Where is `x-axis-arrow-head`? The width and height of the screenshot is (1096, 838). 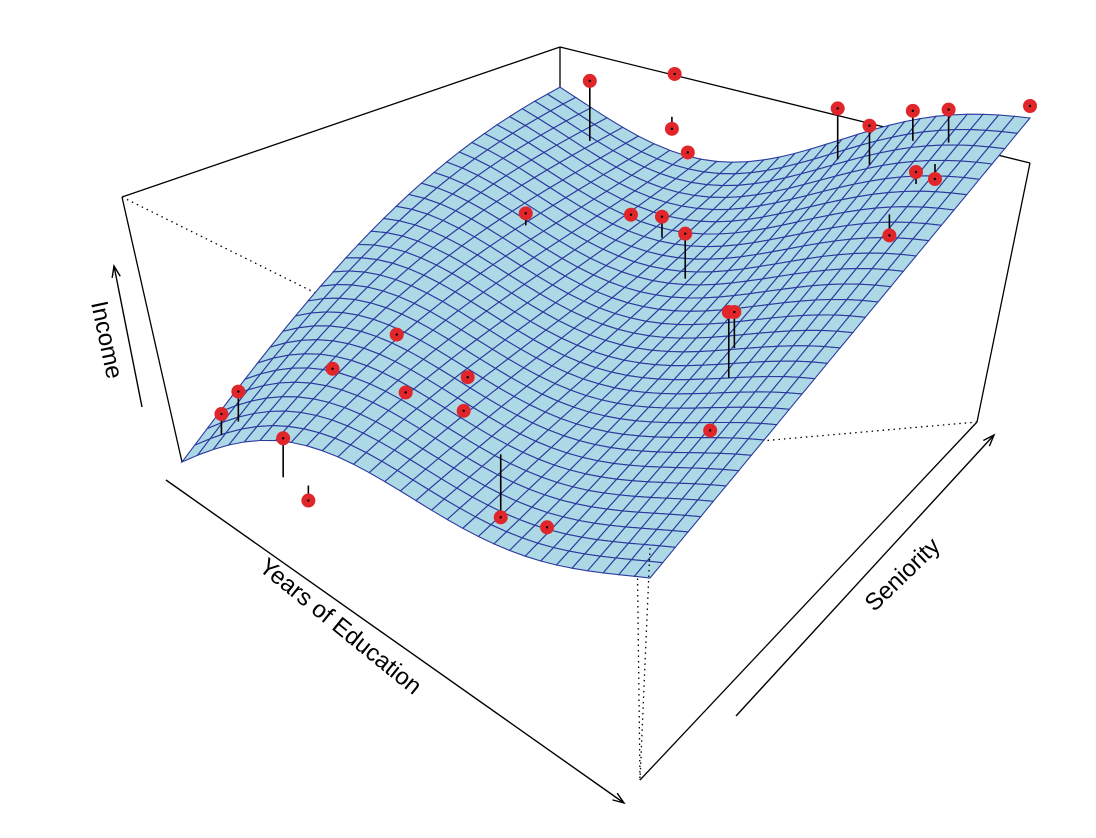
x-axis-arrow-head is located at coordinates (619, 798).